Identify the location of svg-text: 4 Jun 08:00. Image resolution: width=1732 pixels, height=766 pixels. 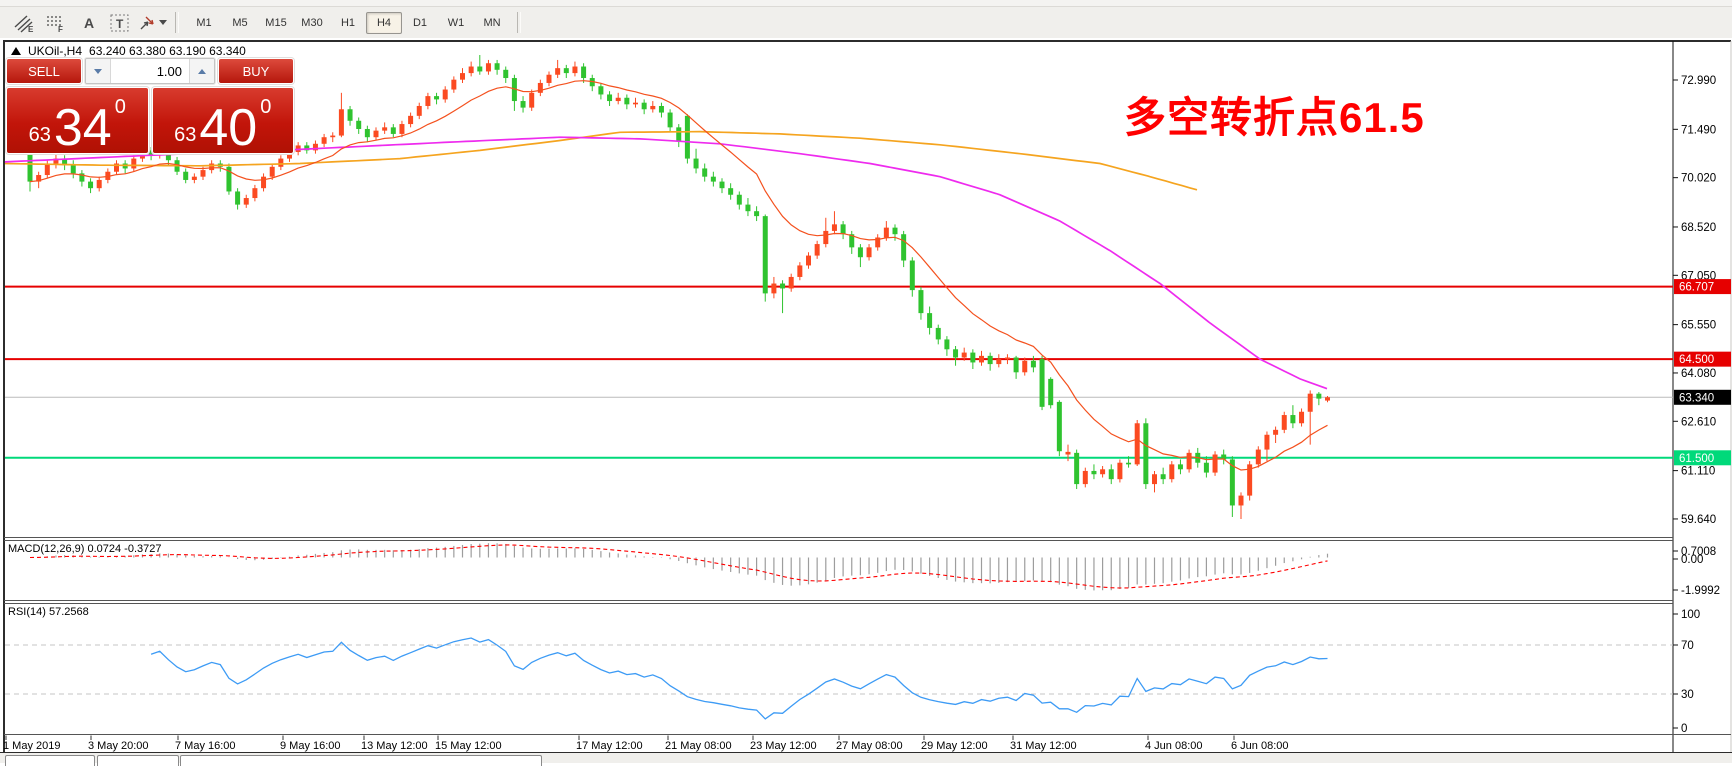
(1174, 746).